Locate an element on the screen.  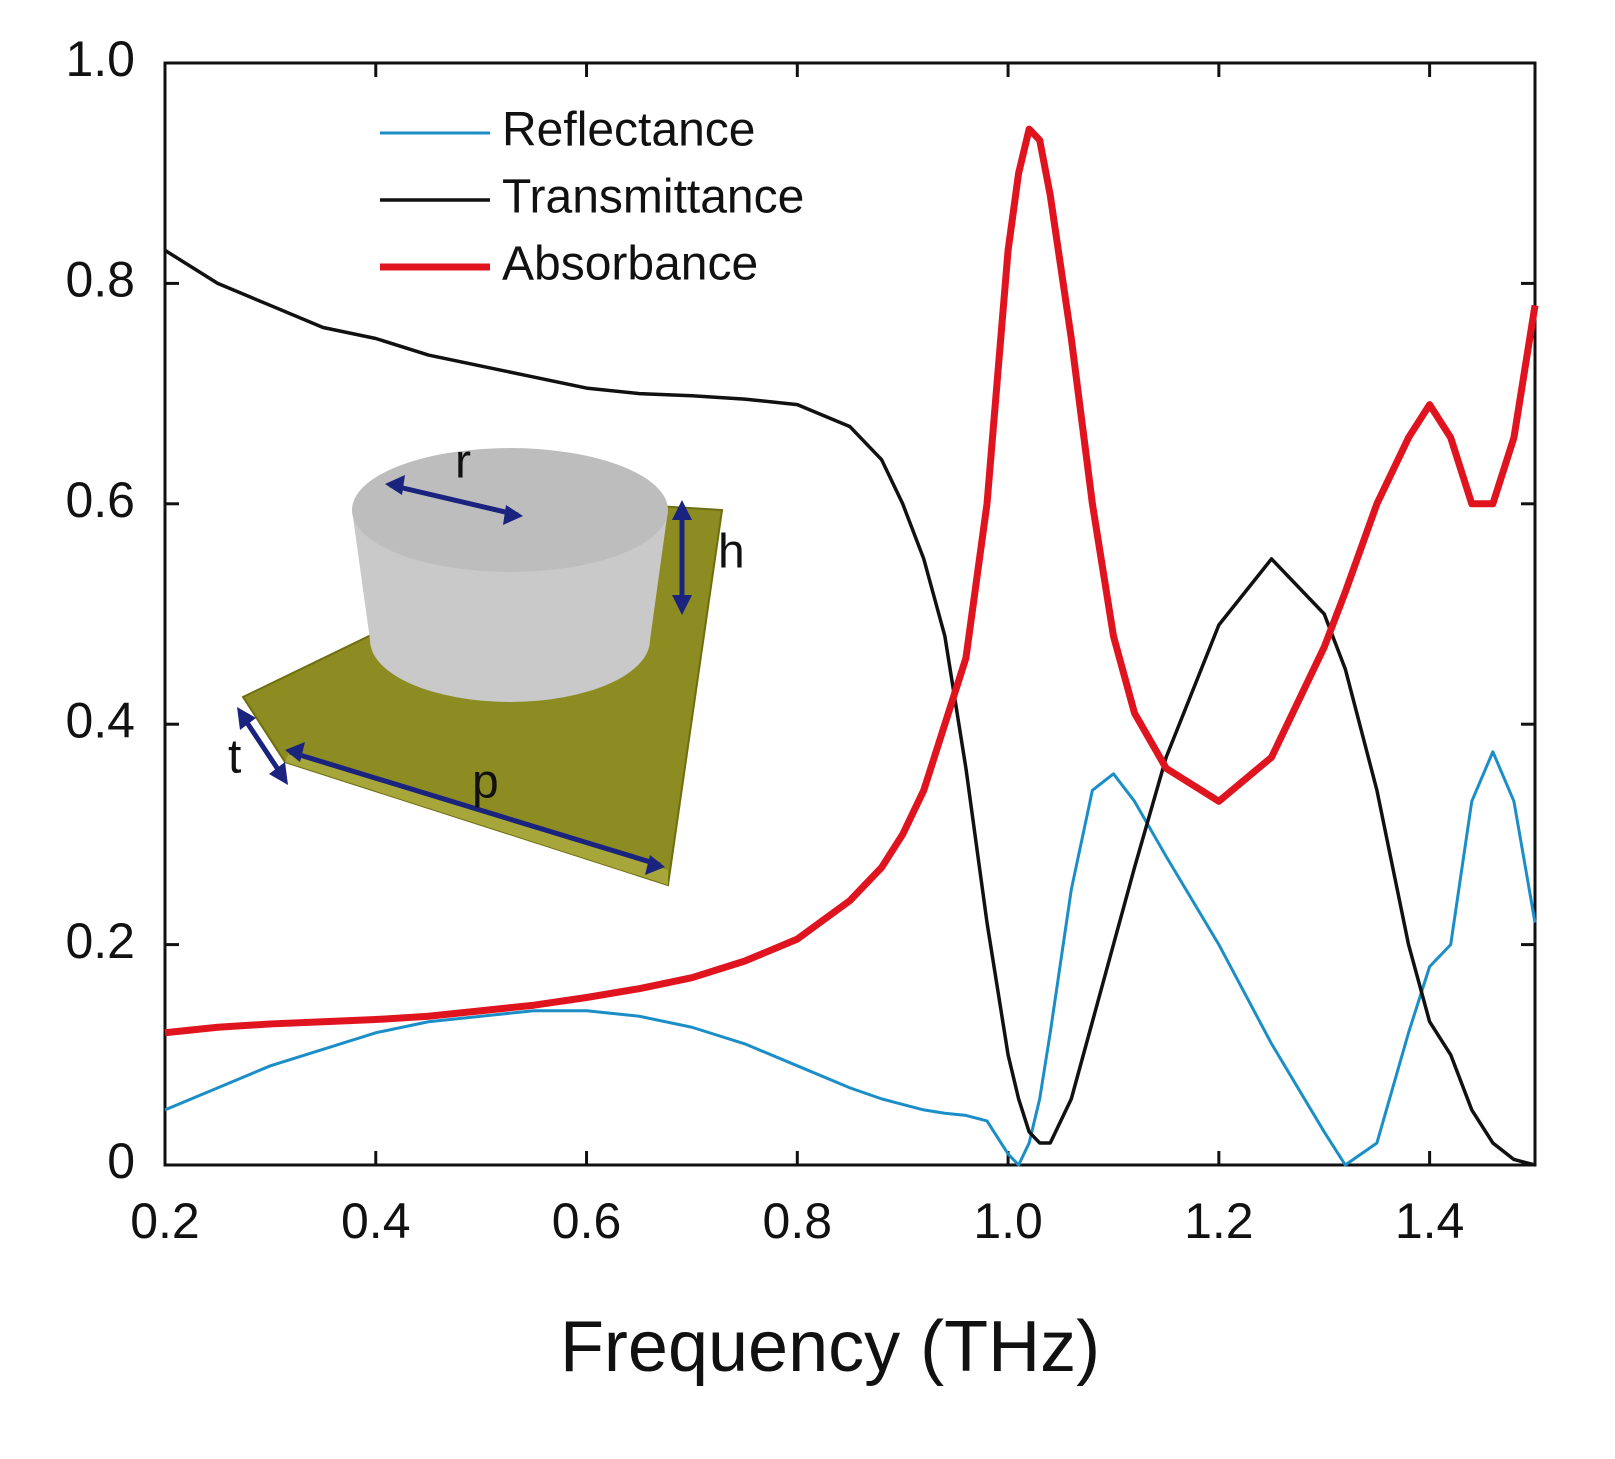
legend-label: Absorbance is located at coordinates (630, 264).